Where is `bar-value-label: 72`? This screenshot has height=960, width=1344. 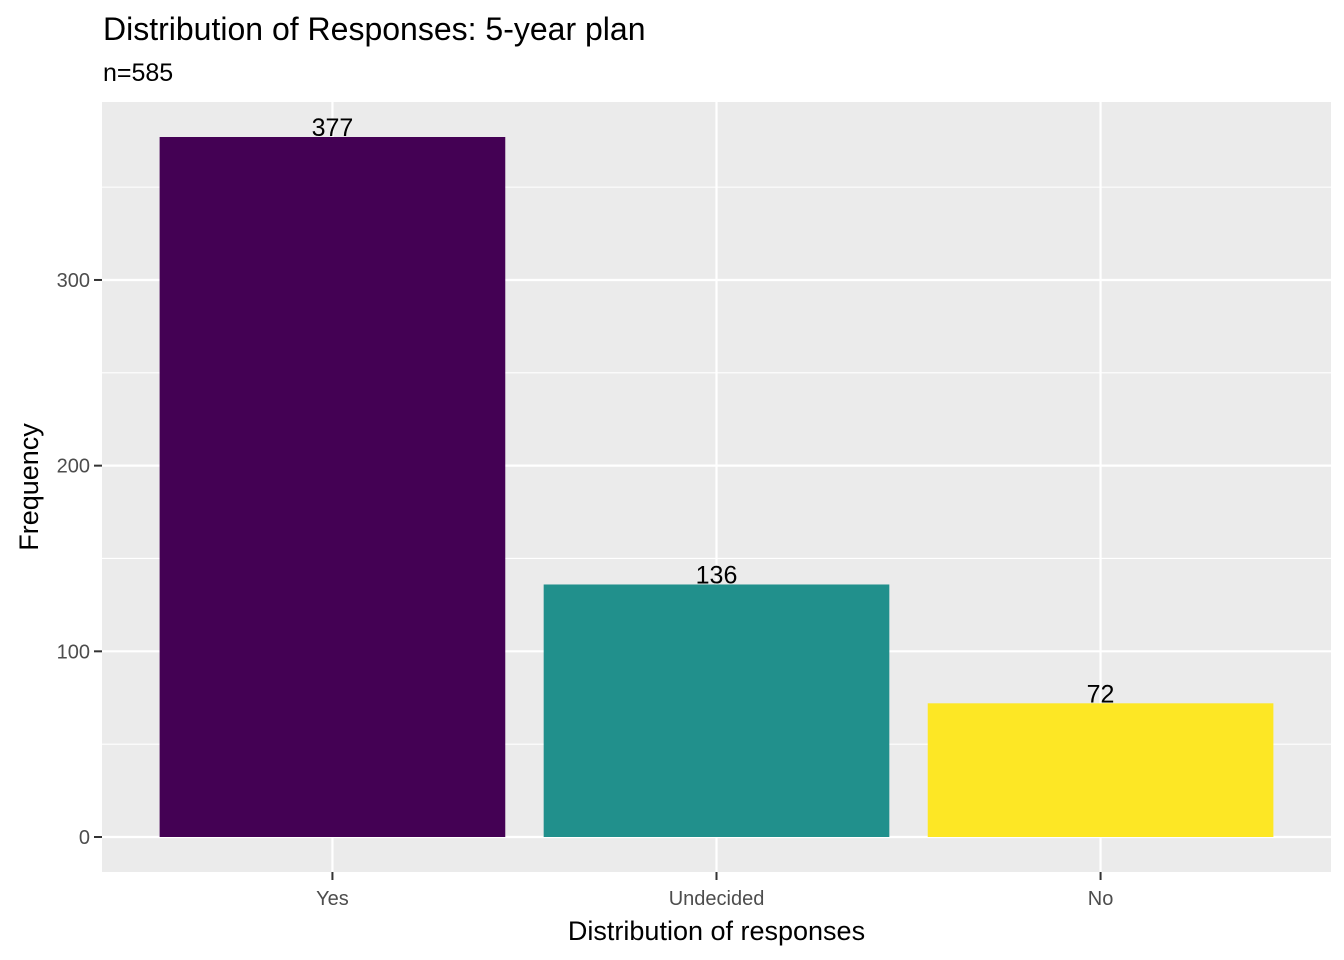
bar-value-label: 72 is located at coordinates (1101, 694).